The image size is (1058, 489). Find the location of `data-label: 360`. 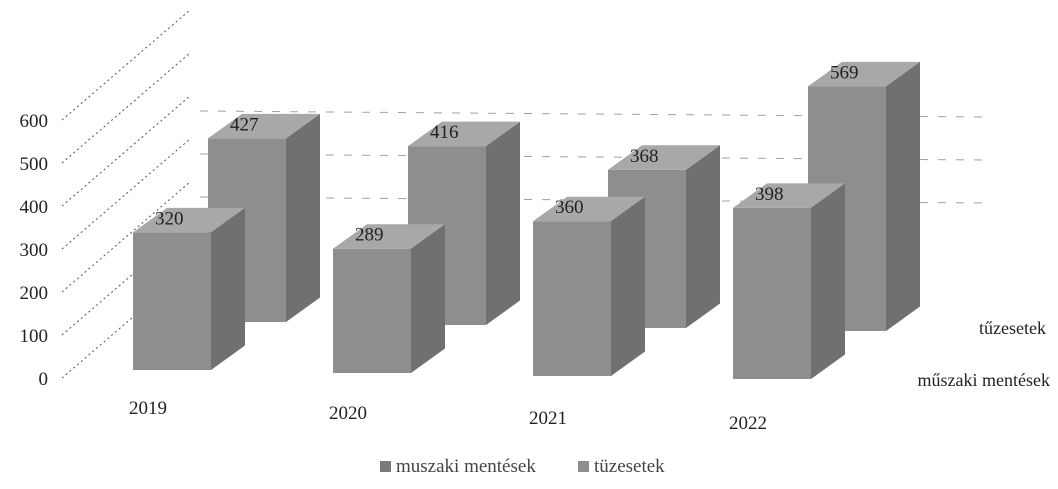

data-label: 360 is located at coordinates (569, 207).